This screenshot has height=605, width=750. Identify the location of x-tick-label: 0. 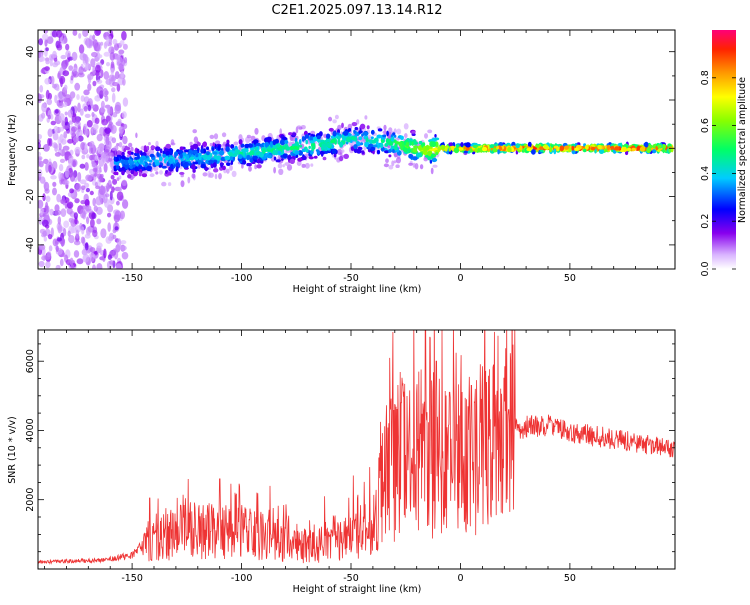
(460, 578).